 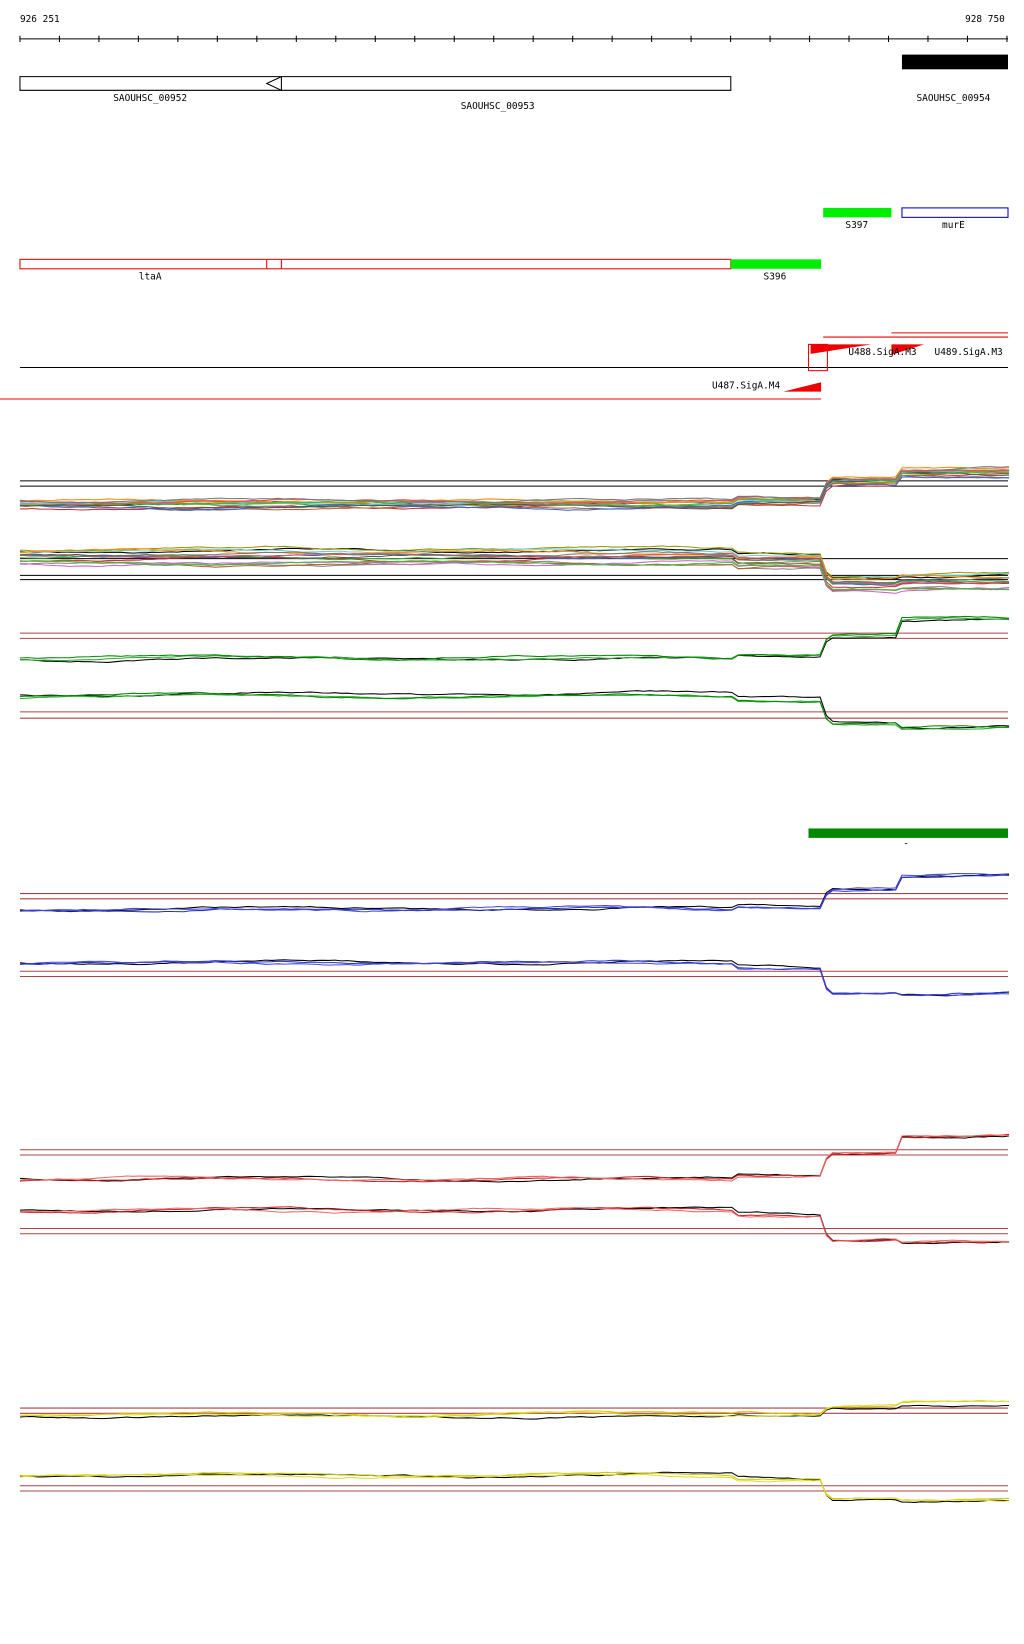 I want to click on feature-label: S396, so click(x=775, y=276).